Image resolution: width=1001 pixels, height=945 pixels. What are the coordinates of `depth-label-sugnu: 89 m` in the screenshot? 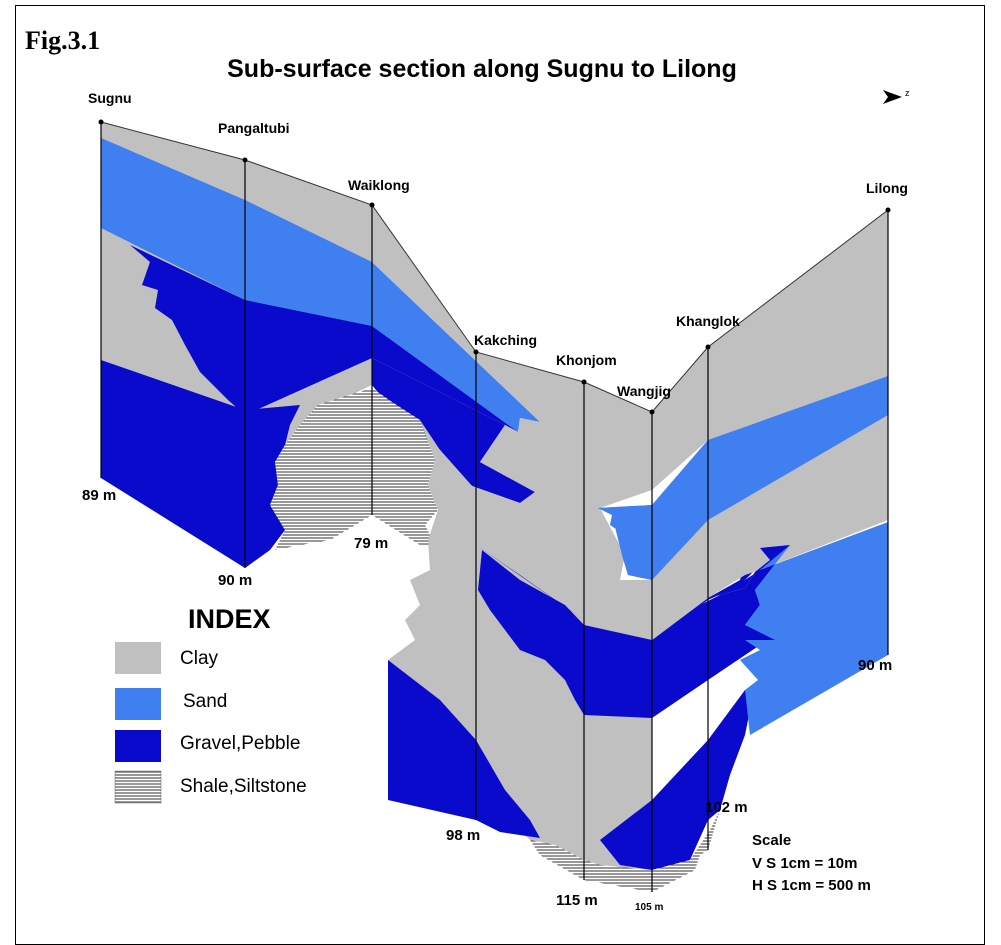 It's located at (99, 495).